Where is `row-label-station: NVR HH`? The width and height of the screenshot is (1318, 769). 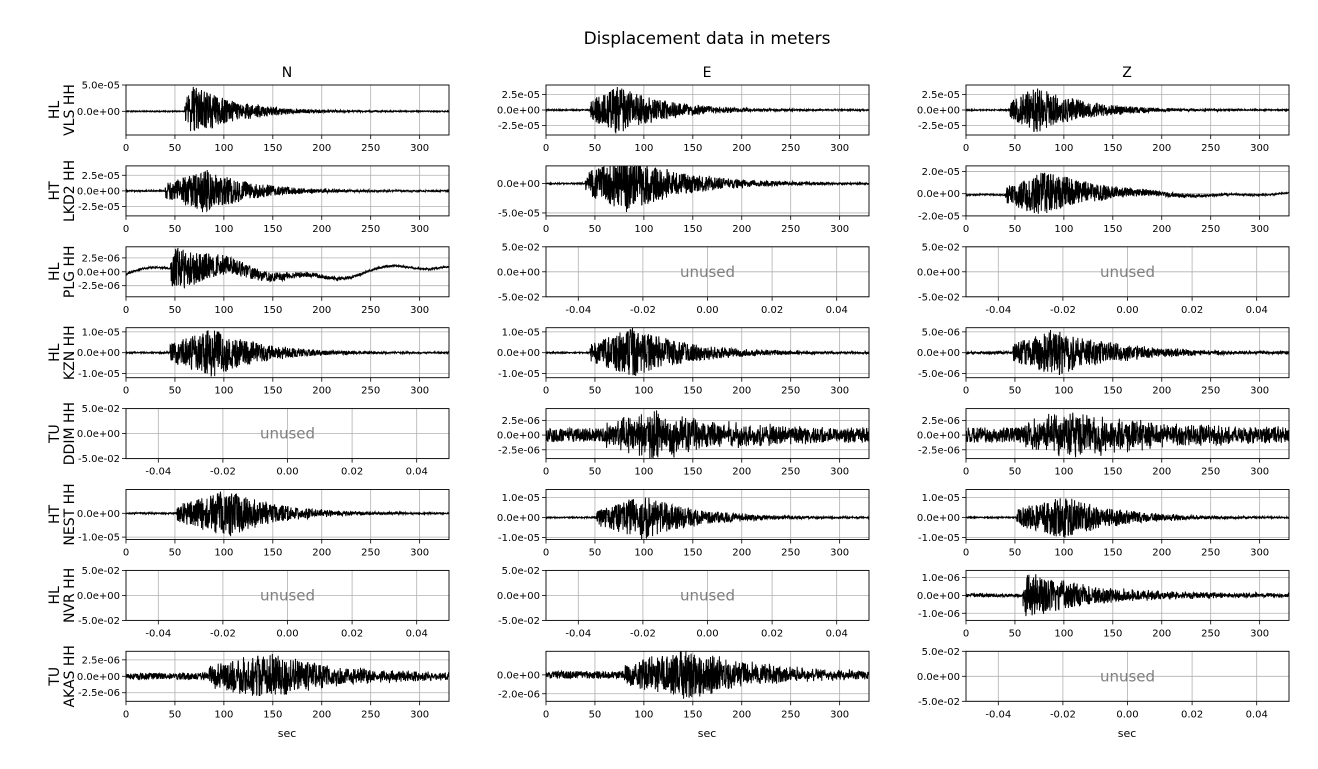
row-label-station: NVR HH is located at coordinates (70, 595).